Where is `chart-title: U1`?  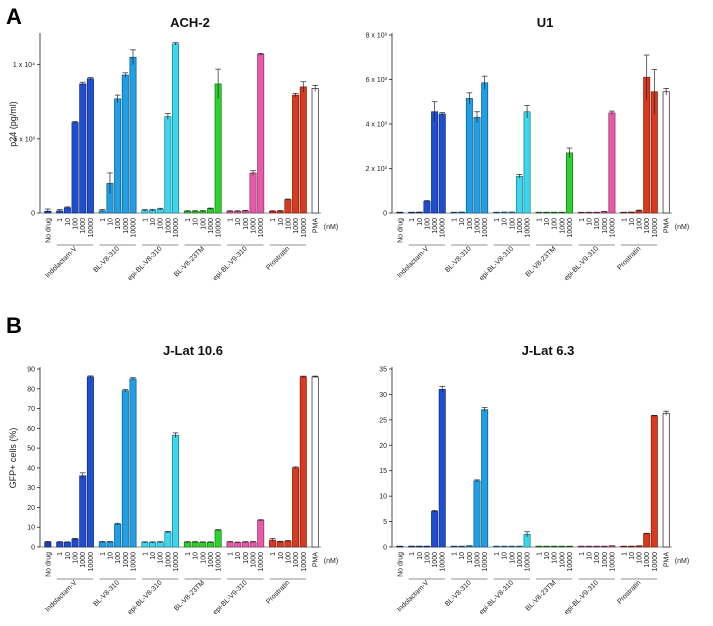
chart-title: U1 is located at coordinates (545, 22).